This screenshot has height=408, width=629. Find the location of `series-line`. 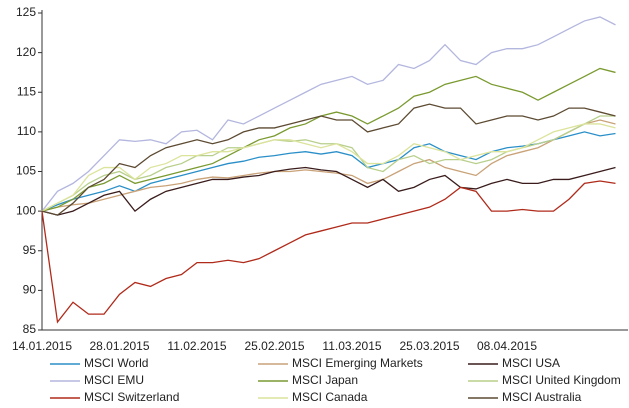

series-line is located at coordinates (328, 191).